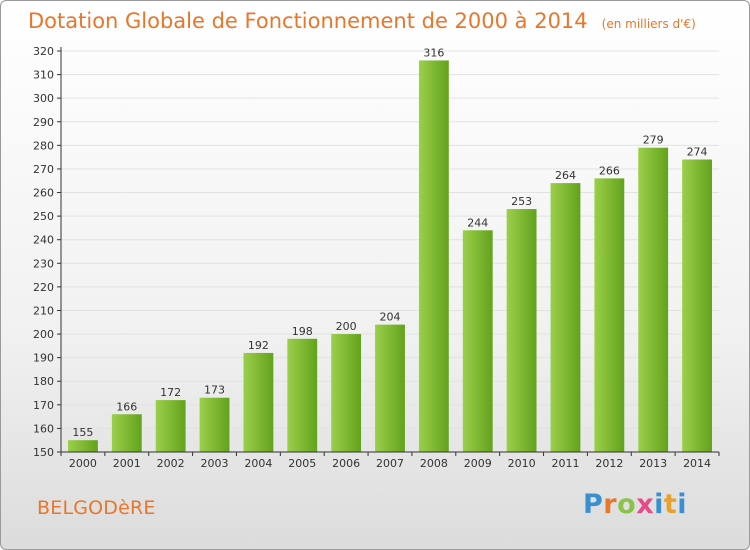  Describe the element at coordinates (390, 463) in the screenshot. I see `x-tick-label: 2007` at that location.